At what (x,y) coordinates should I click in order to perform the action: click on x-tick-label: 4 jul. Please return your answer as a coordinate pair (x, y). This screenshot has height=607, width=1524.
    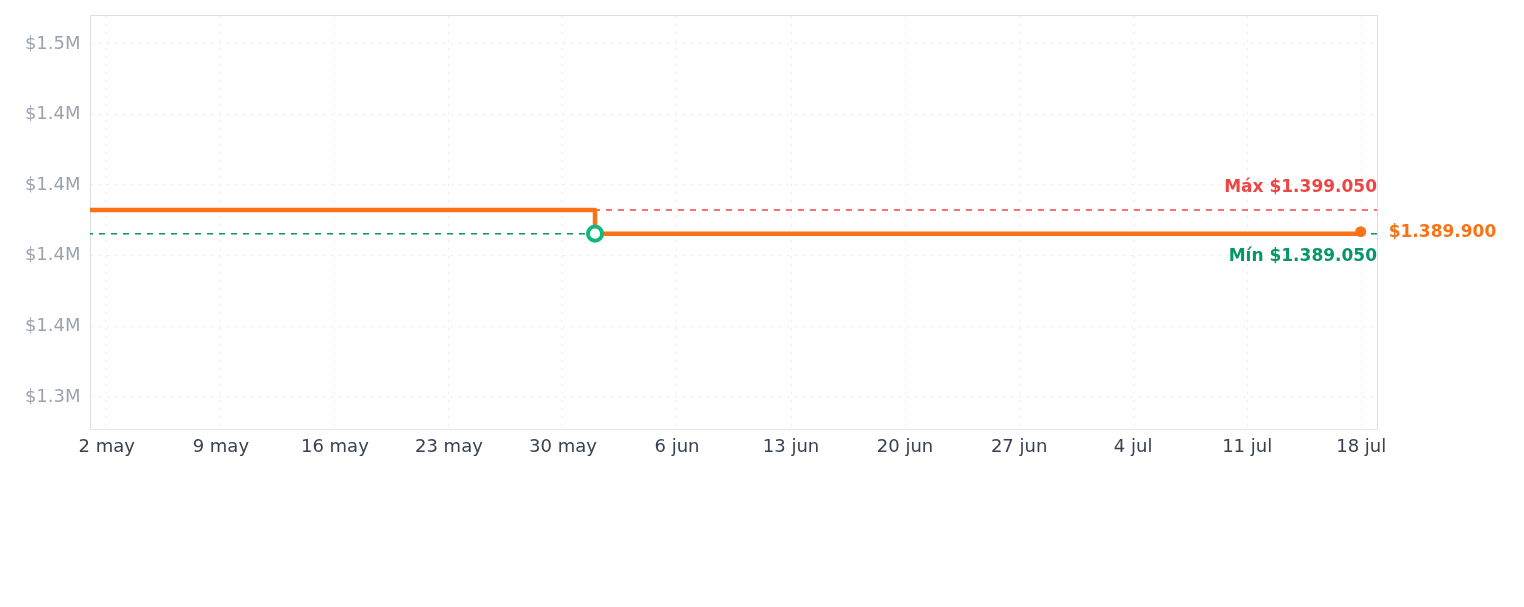
    Looking at the image, I should click on (1133, 445).